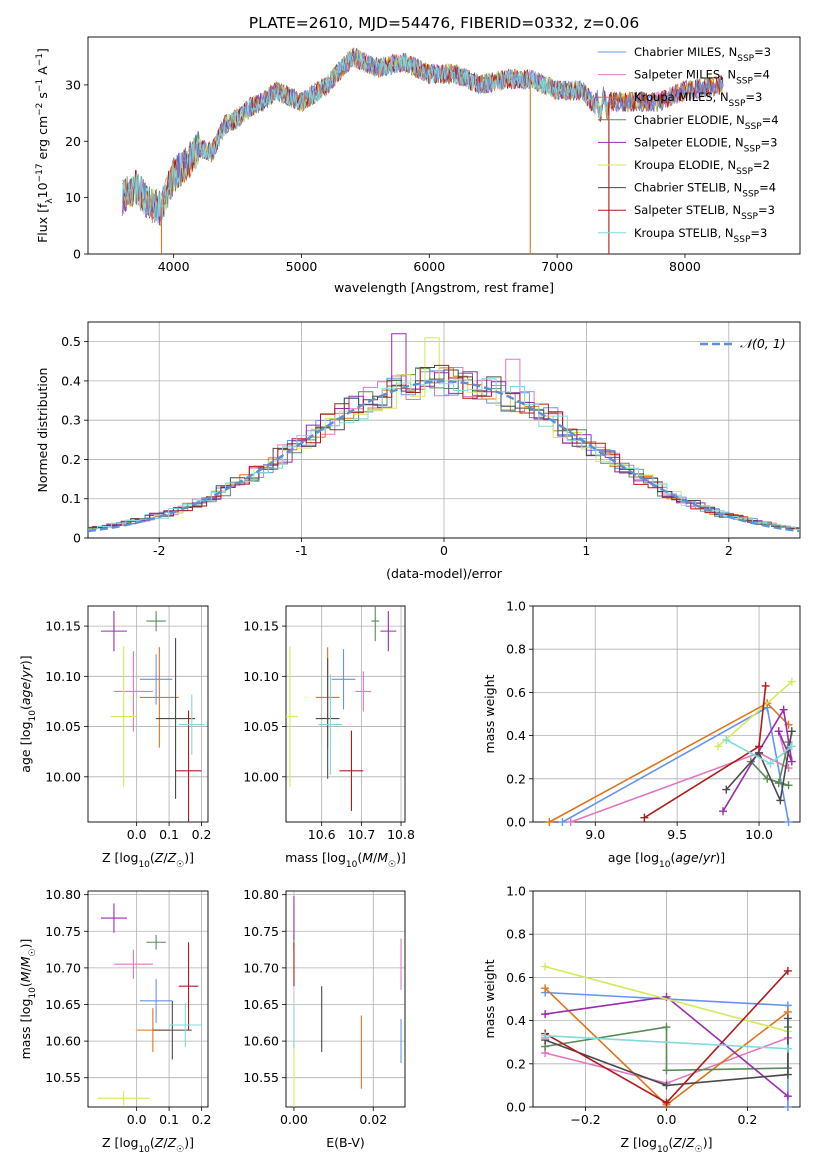 This screenshot has width=819, height=1170. Describe the element at coordinates (261, 726) in the screenshot. I see `y-tick-label: 10.05` at that location.